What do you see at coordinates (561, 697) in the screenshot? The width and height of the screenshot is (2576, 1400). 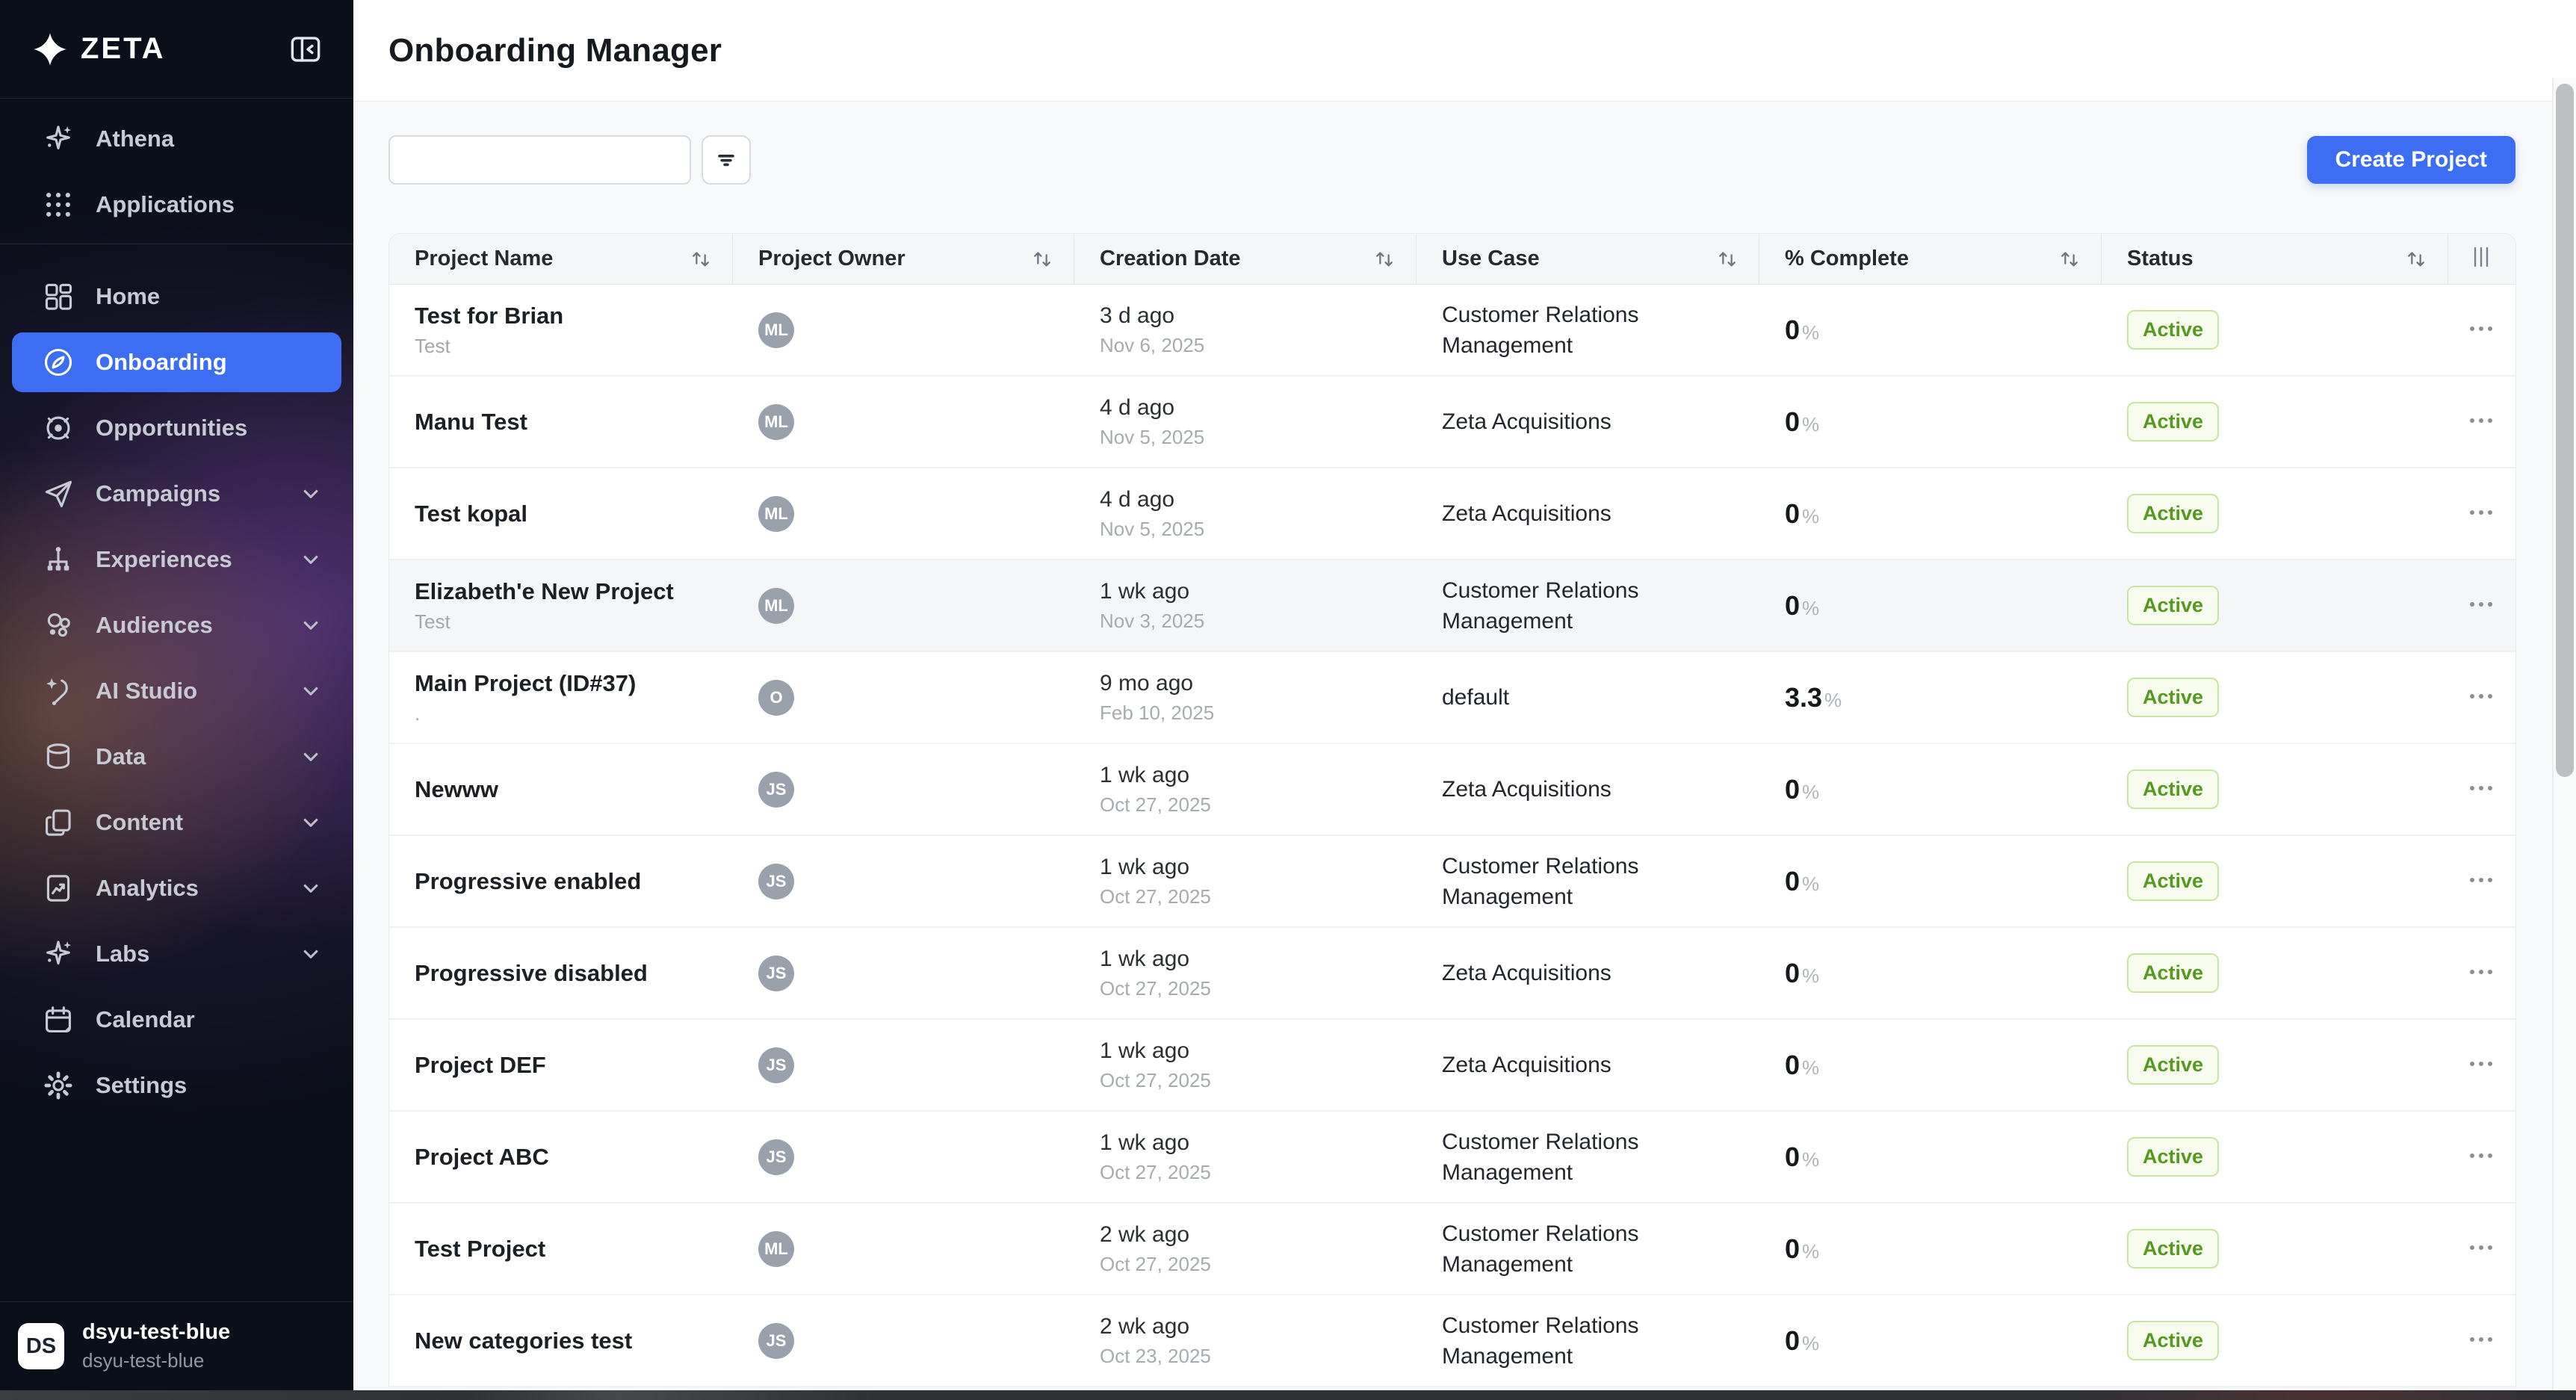 I see `project-name-cell: Main Project (ID#37).` at bounding box center [561, 697].